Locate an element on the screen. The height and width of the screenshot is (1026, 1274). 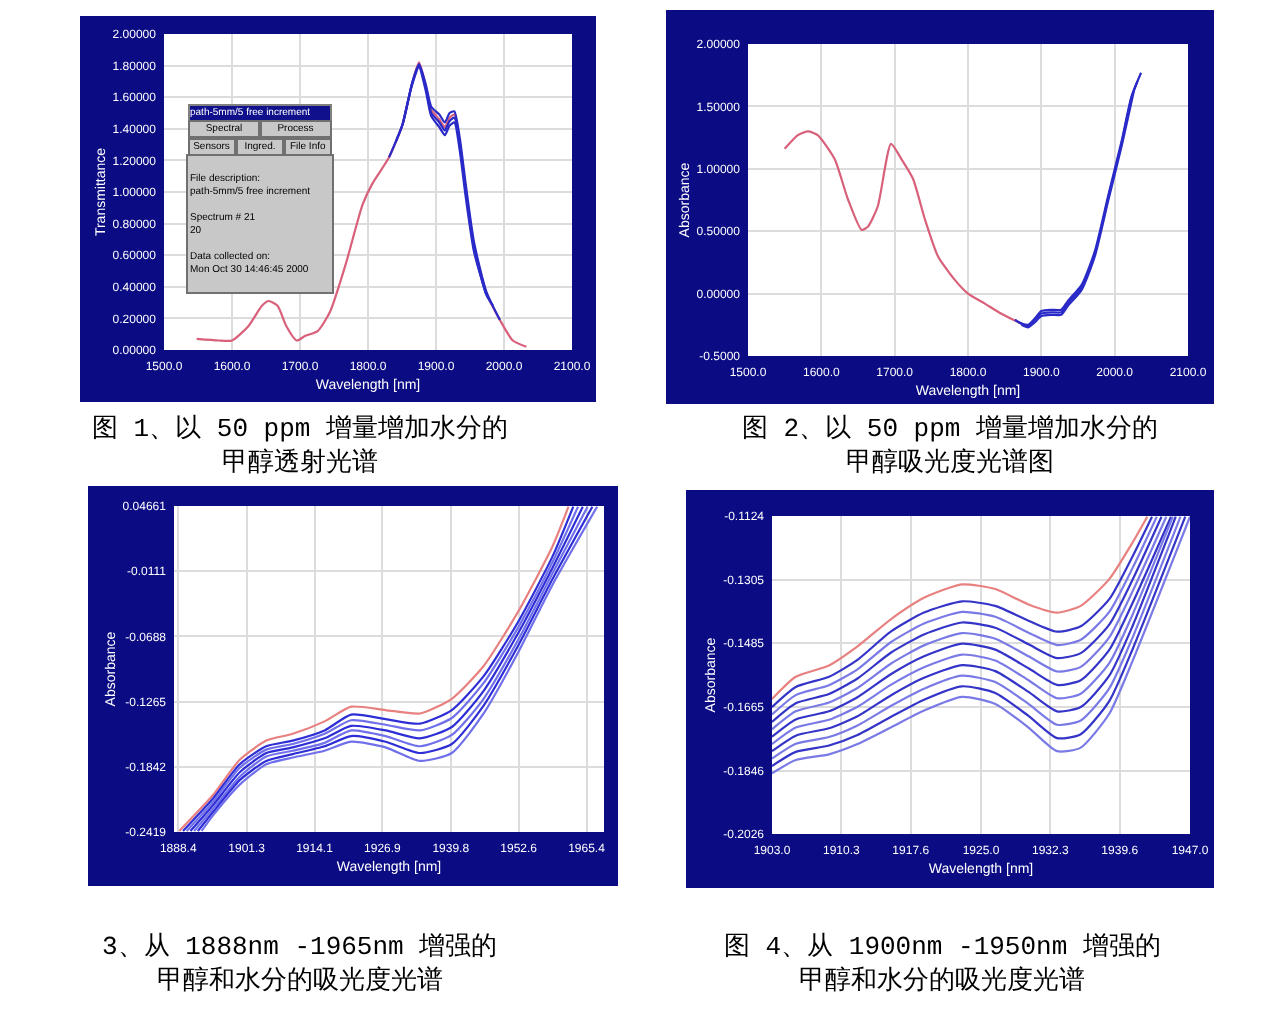
text: 3、从 1888nm -1965nm 增强的甲醇和水分的吸光度光谱 is located at coordinates (300, 964).